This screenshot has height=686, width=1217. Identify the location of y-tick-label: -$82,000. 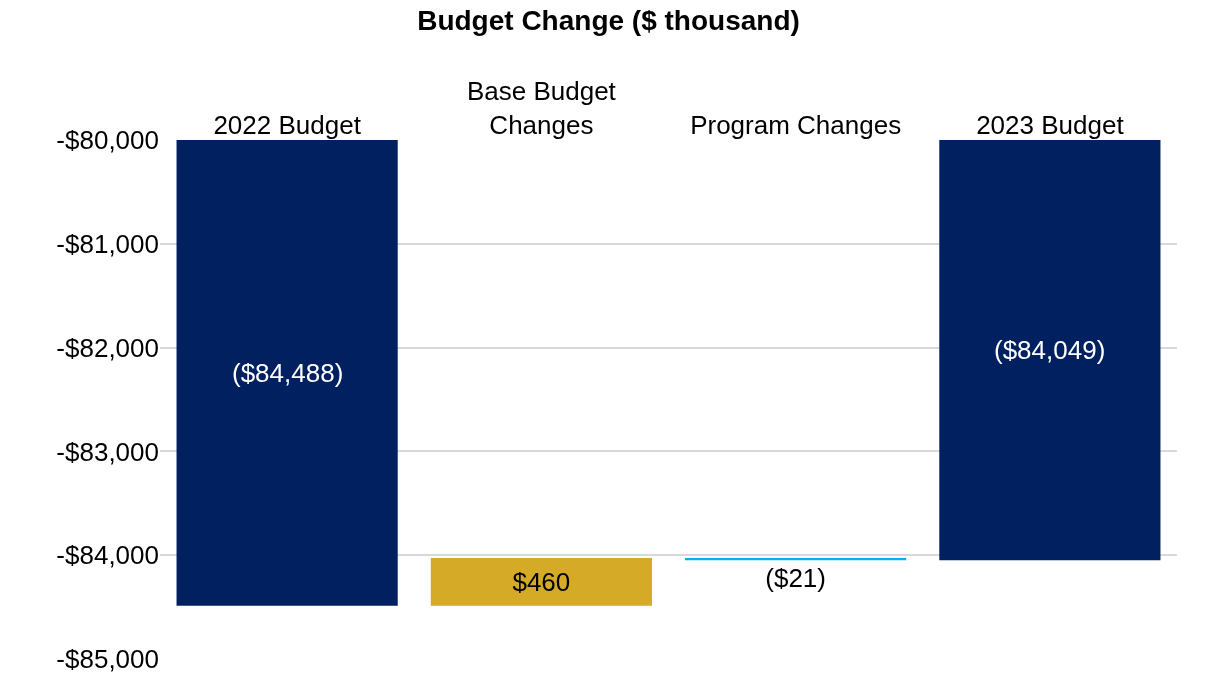
(107, 347).